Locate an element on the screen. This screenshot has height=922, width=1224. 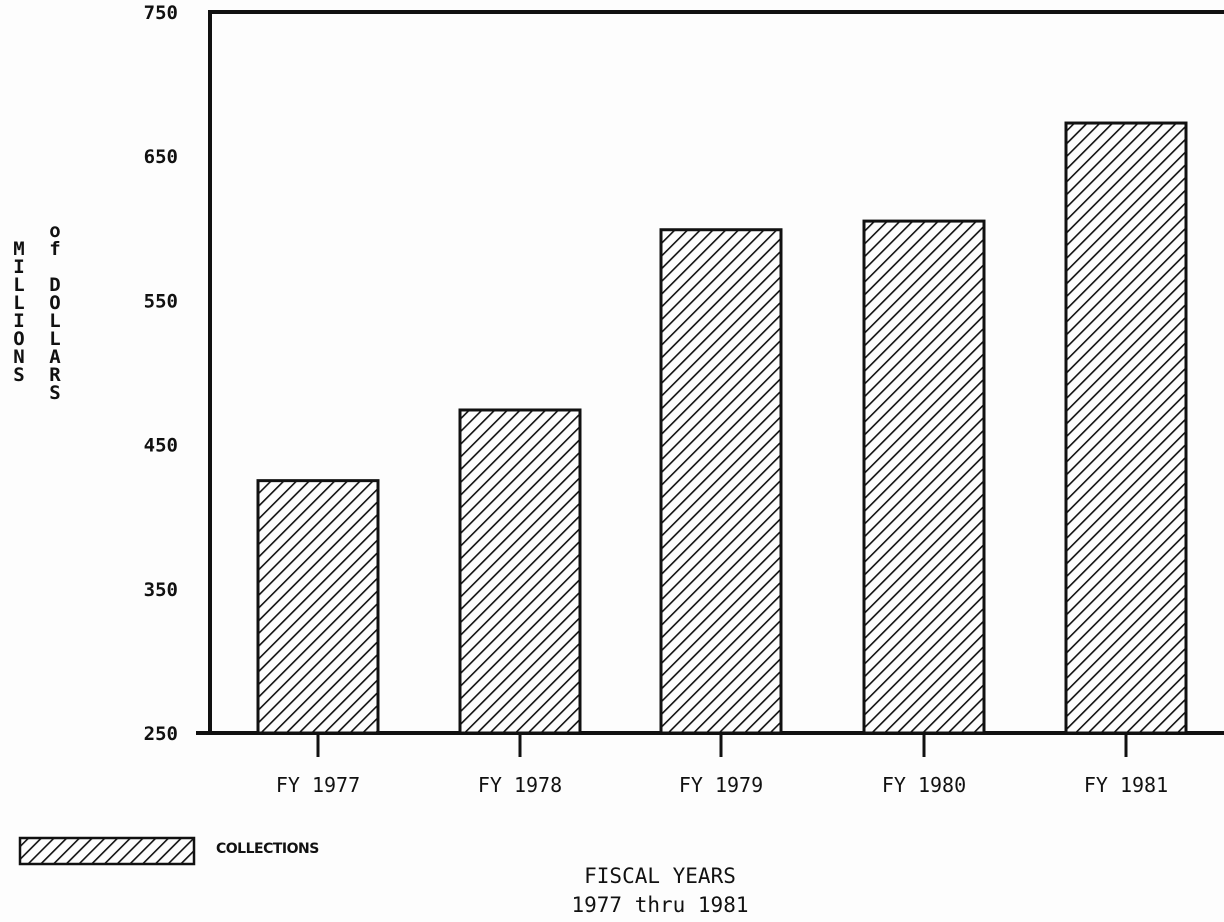
legend-label: COLLECTIONS is located at coordinates (267, 849).